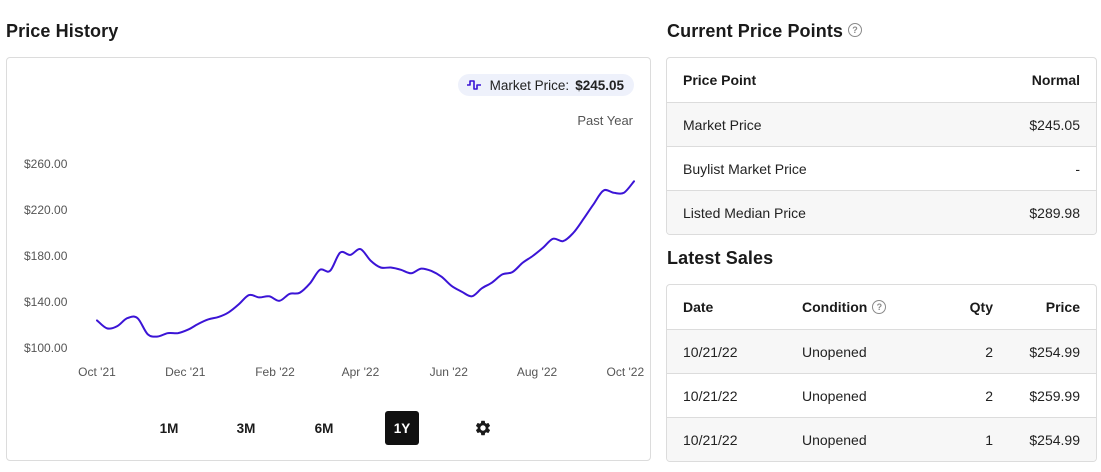  Describe the element at coordinates (720, 80) in the screenshot. I see `header-price-point: Price Point` at that location.